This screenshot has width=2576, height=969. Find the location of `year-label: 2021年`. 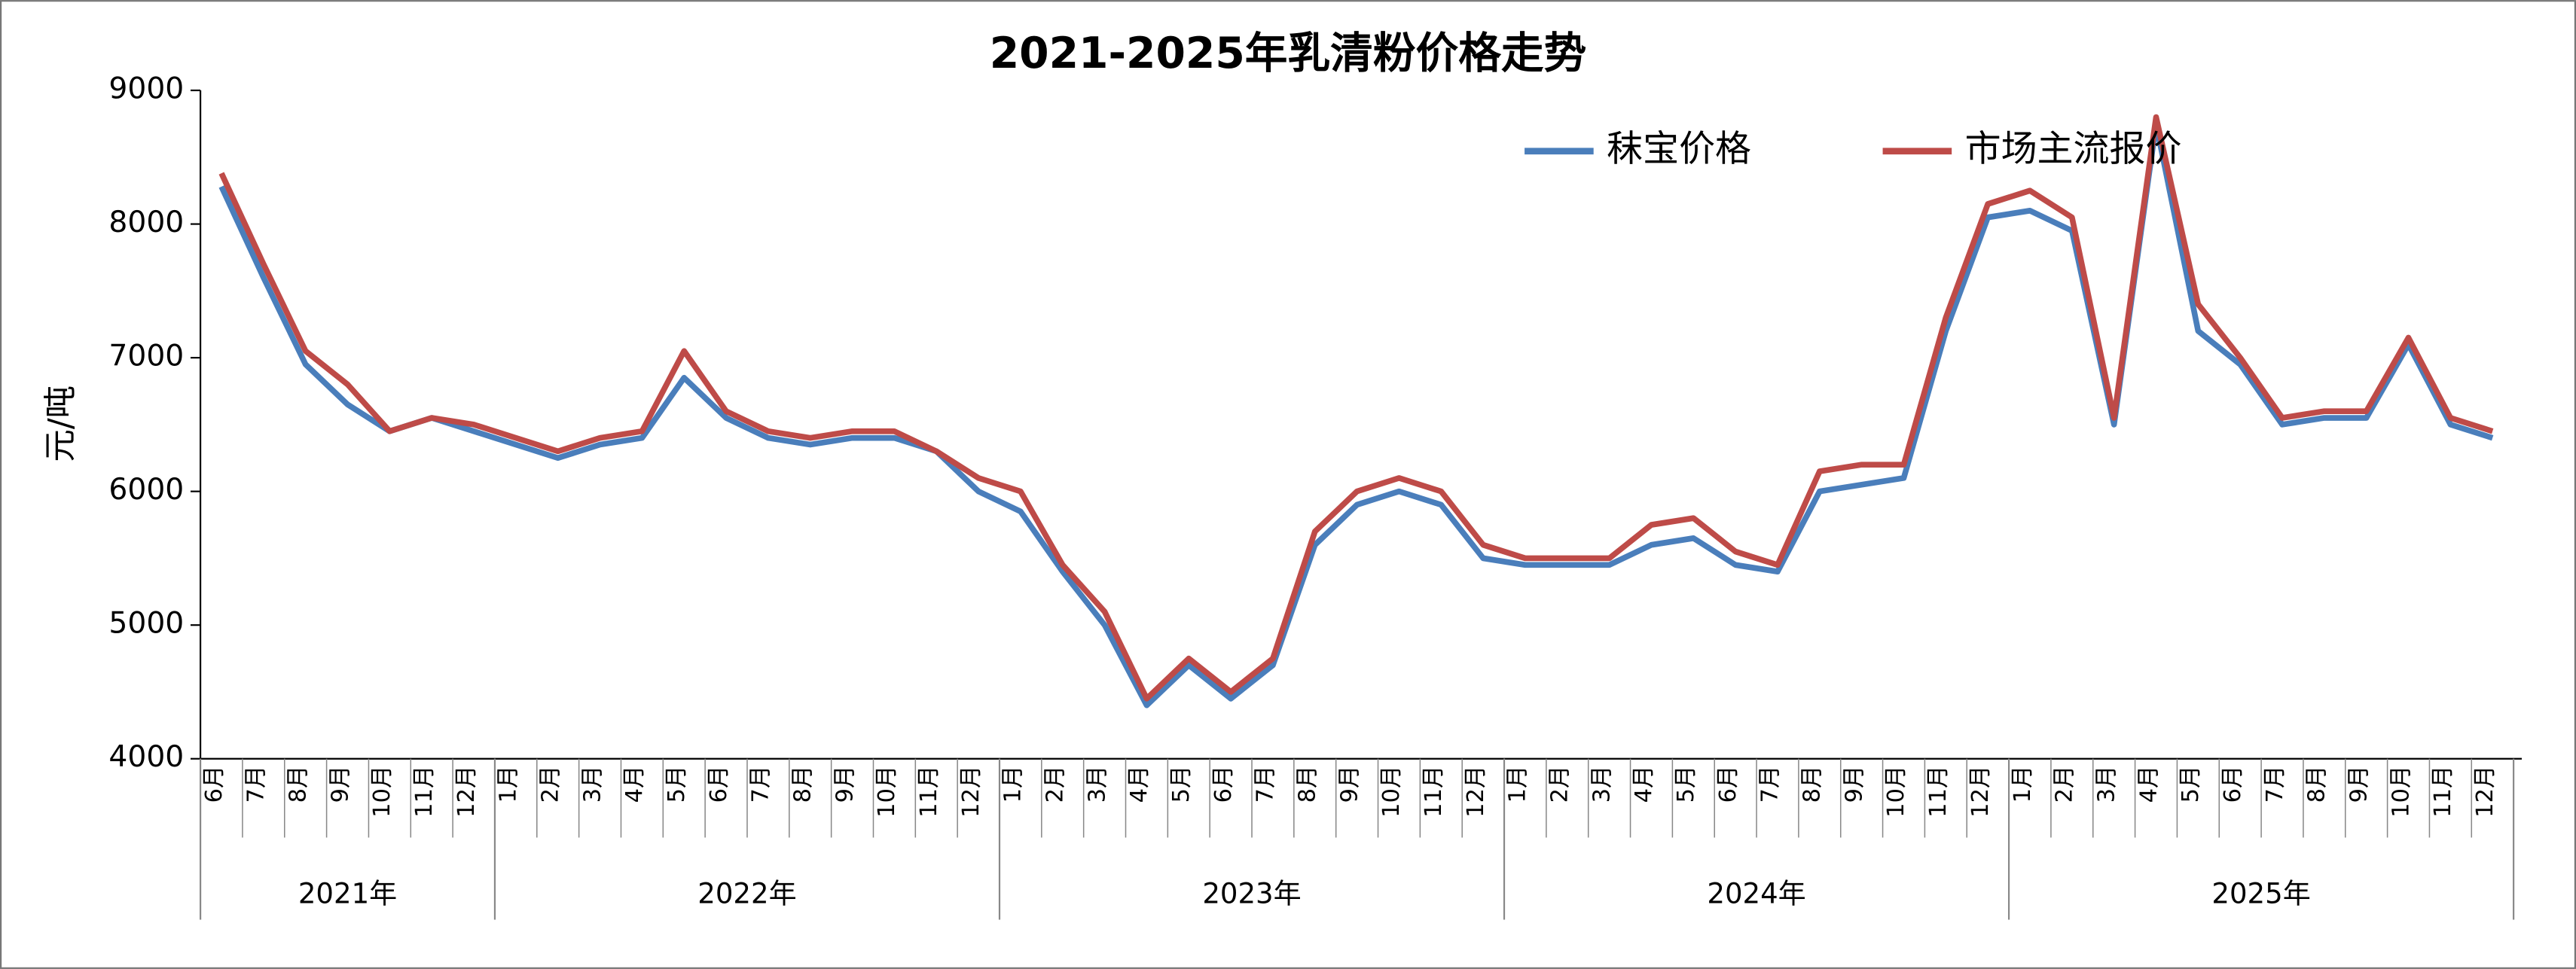

year-label: 2021年 is located at coordinates (348, 893).